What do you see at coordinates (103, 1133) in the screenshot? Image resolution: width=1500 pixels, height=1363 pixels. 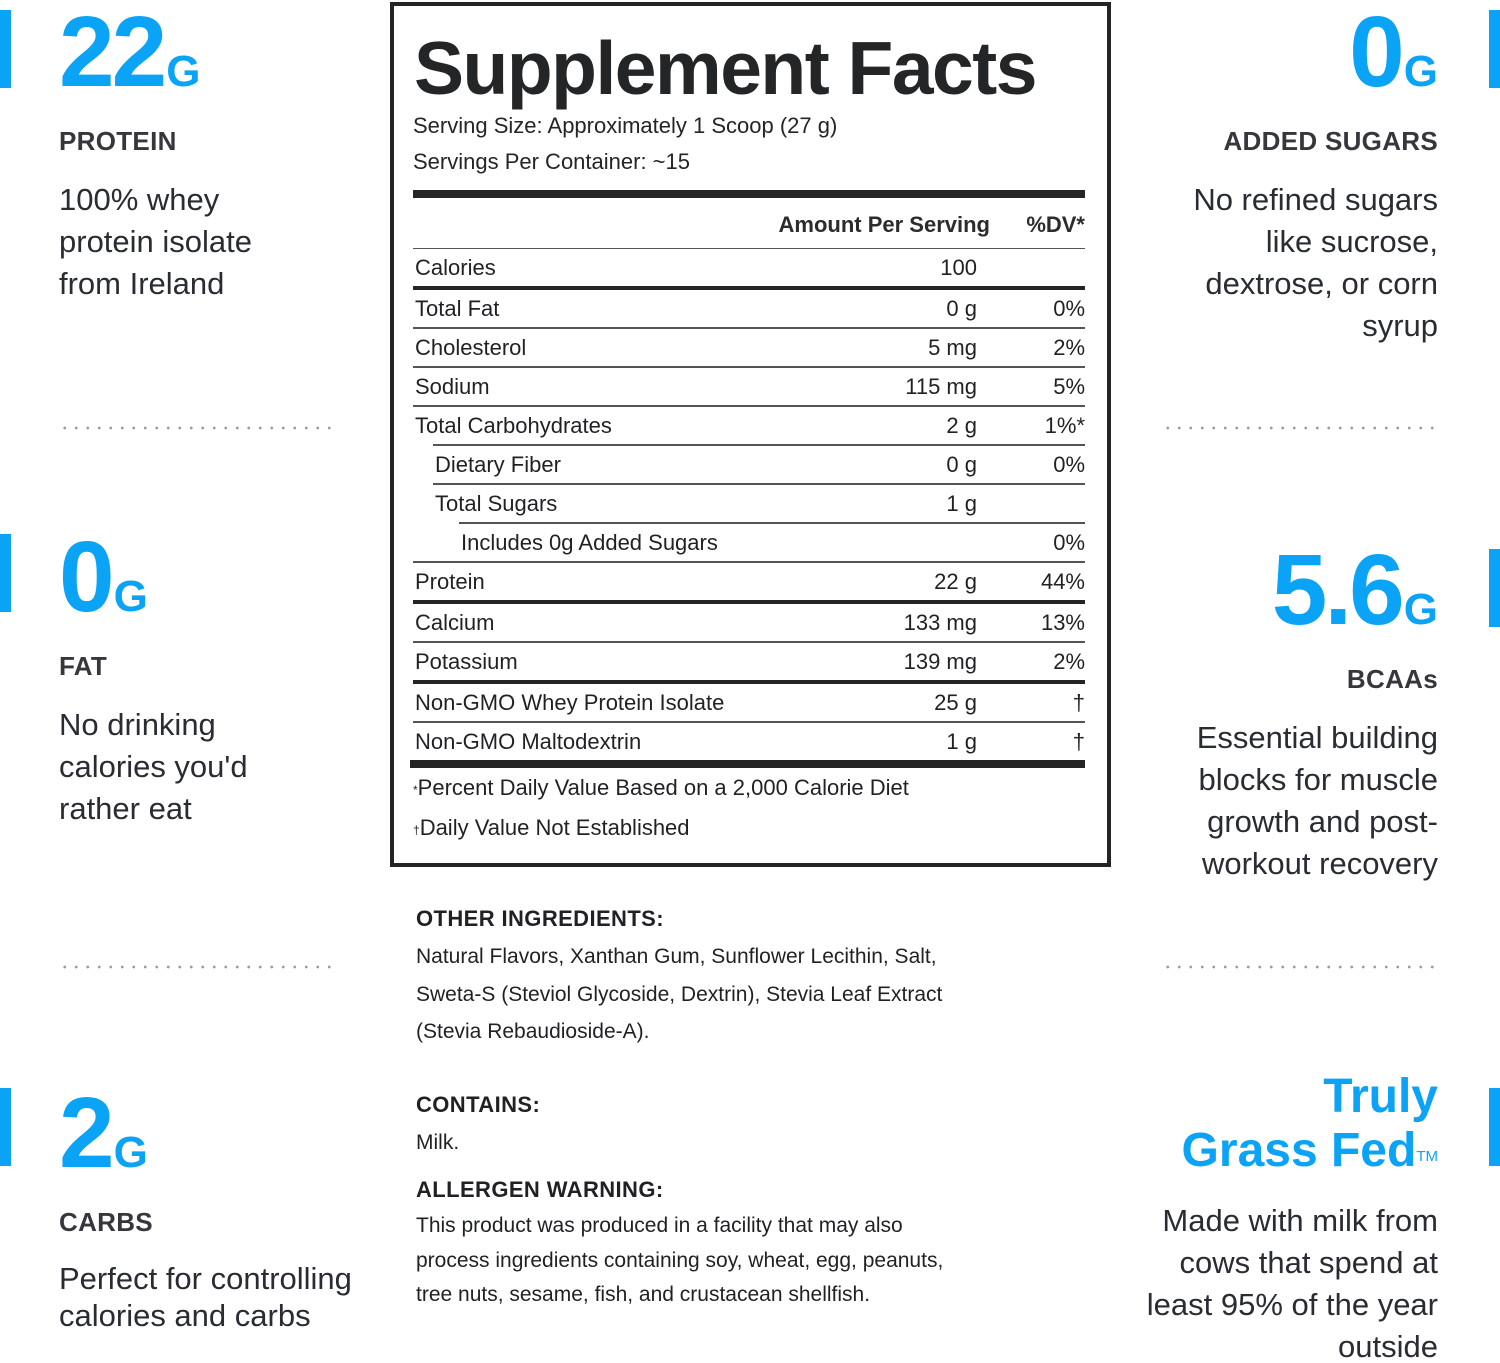 I see `stat-value: 2G` at bounding box center [103, 1133].